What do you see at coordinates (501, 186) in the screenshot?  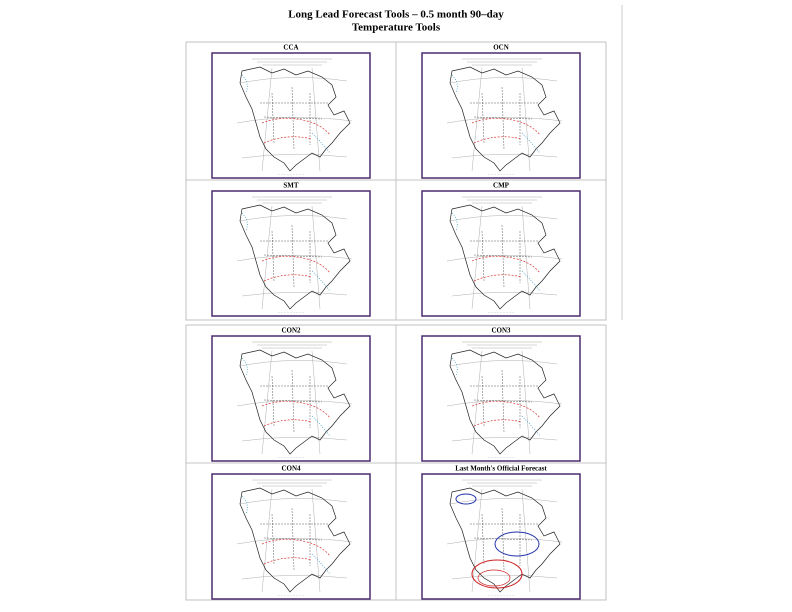 I see `panel-label: CMP` at bounding box center [501, 186].